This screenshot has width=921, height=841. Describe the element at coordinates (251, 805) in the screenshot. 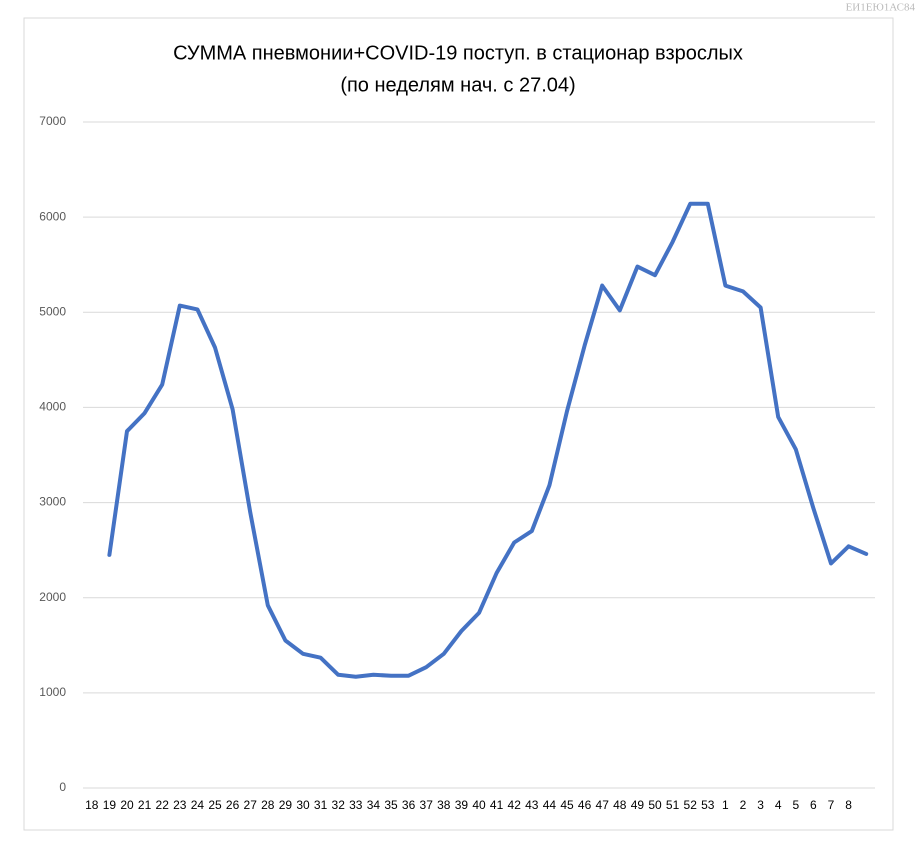

I see `x-tick-label: 27` at that location.